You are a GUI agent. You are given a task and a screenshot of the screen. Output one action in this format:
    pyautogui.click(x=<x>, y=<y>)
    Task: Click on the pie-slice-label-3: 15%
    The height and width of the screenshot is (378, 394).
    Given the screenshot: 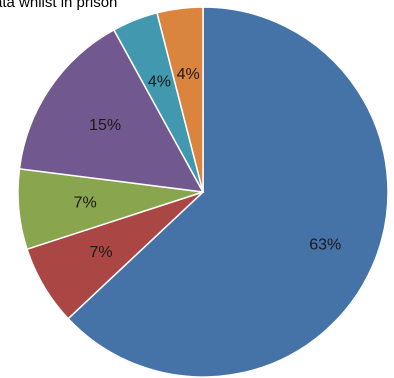 What is the action you would take?
    pyautogui.click(x=105, y=125)
    